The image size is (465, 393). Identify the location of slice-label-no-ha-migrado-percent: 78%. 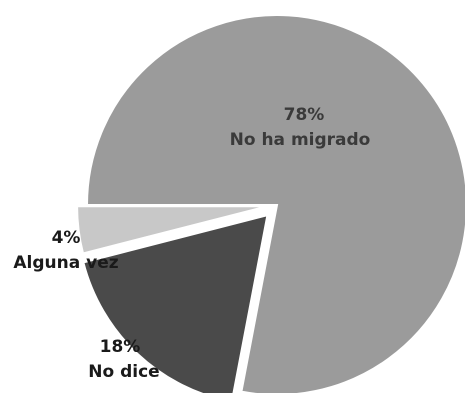
(304, 115).